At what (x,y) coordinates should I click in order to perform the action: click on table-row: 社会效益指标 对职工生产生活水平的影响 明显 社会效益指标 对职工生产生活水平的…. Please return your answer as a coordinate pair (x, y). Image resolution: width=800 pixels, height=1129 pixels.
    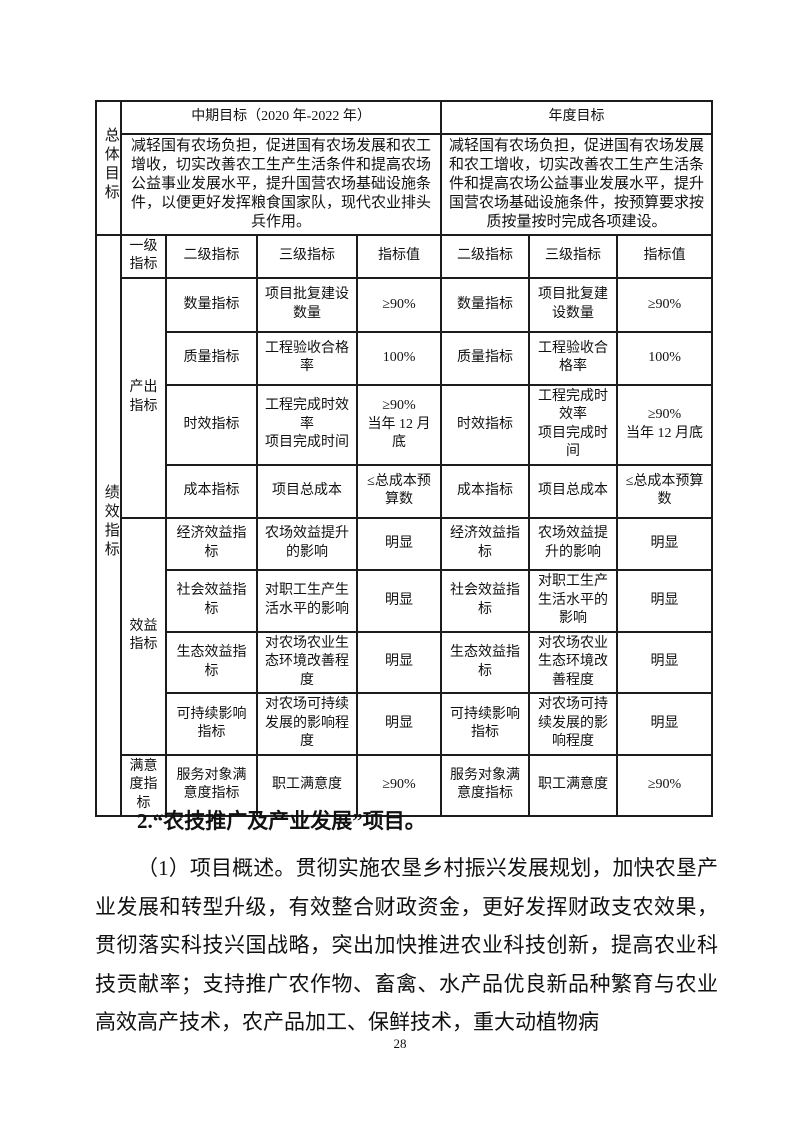
    Looking at the image, I should click on (405, 600).